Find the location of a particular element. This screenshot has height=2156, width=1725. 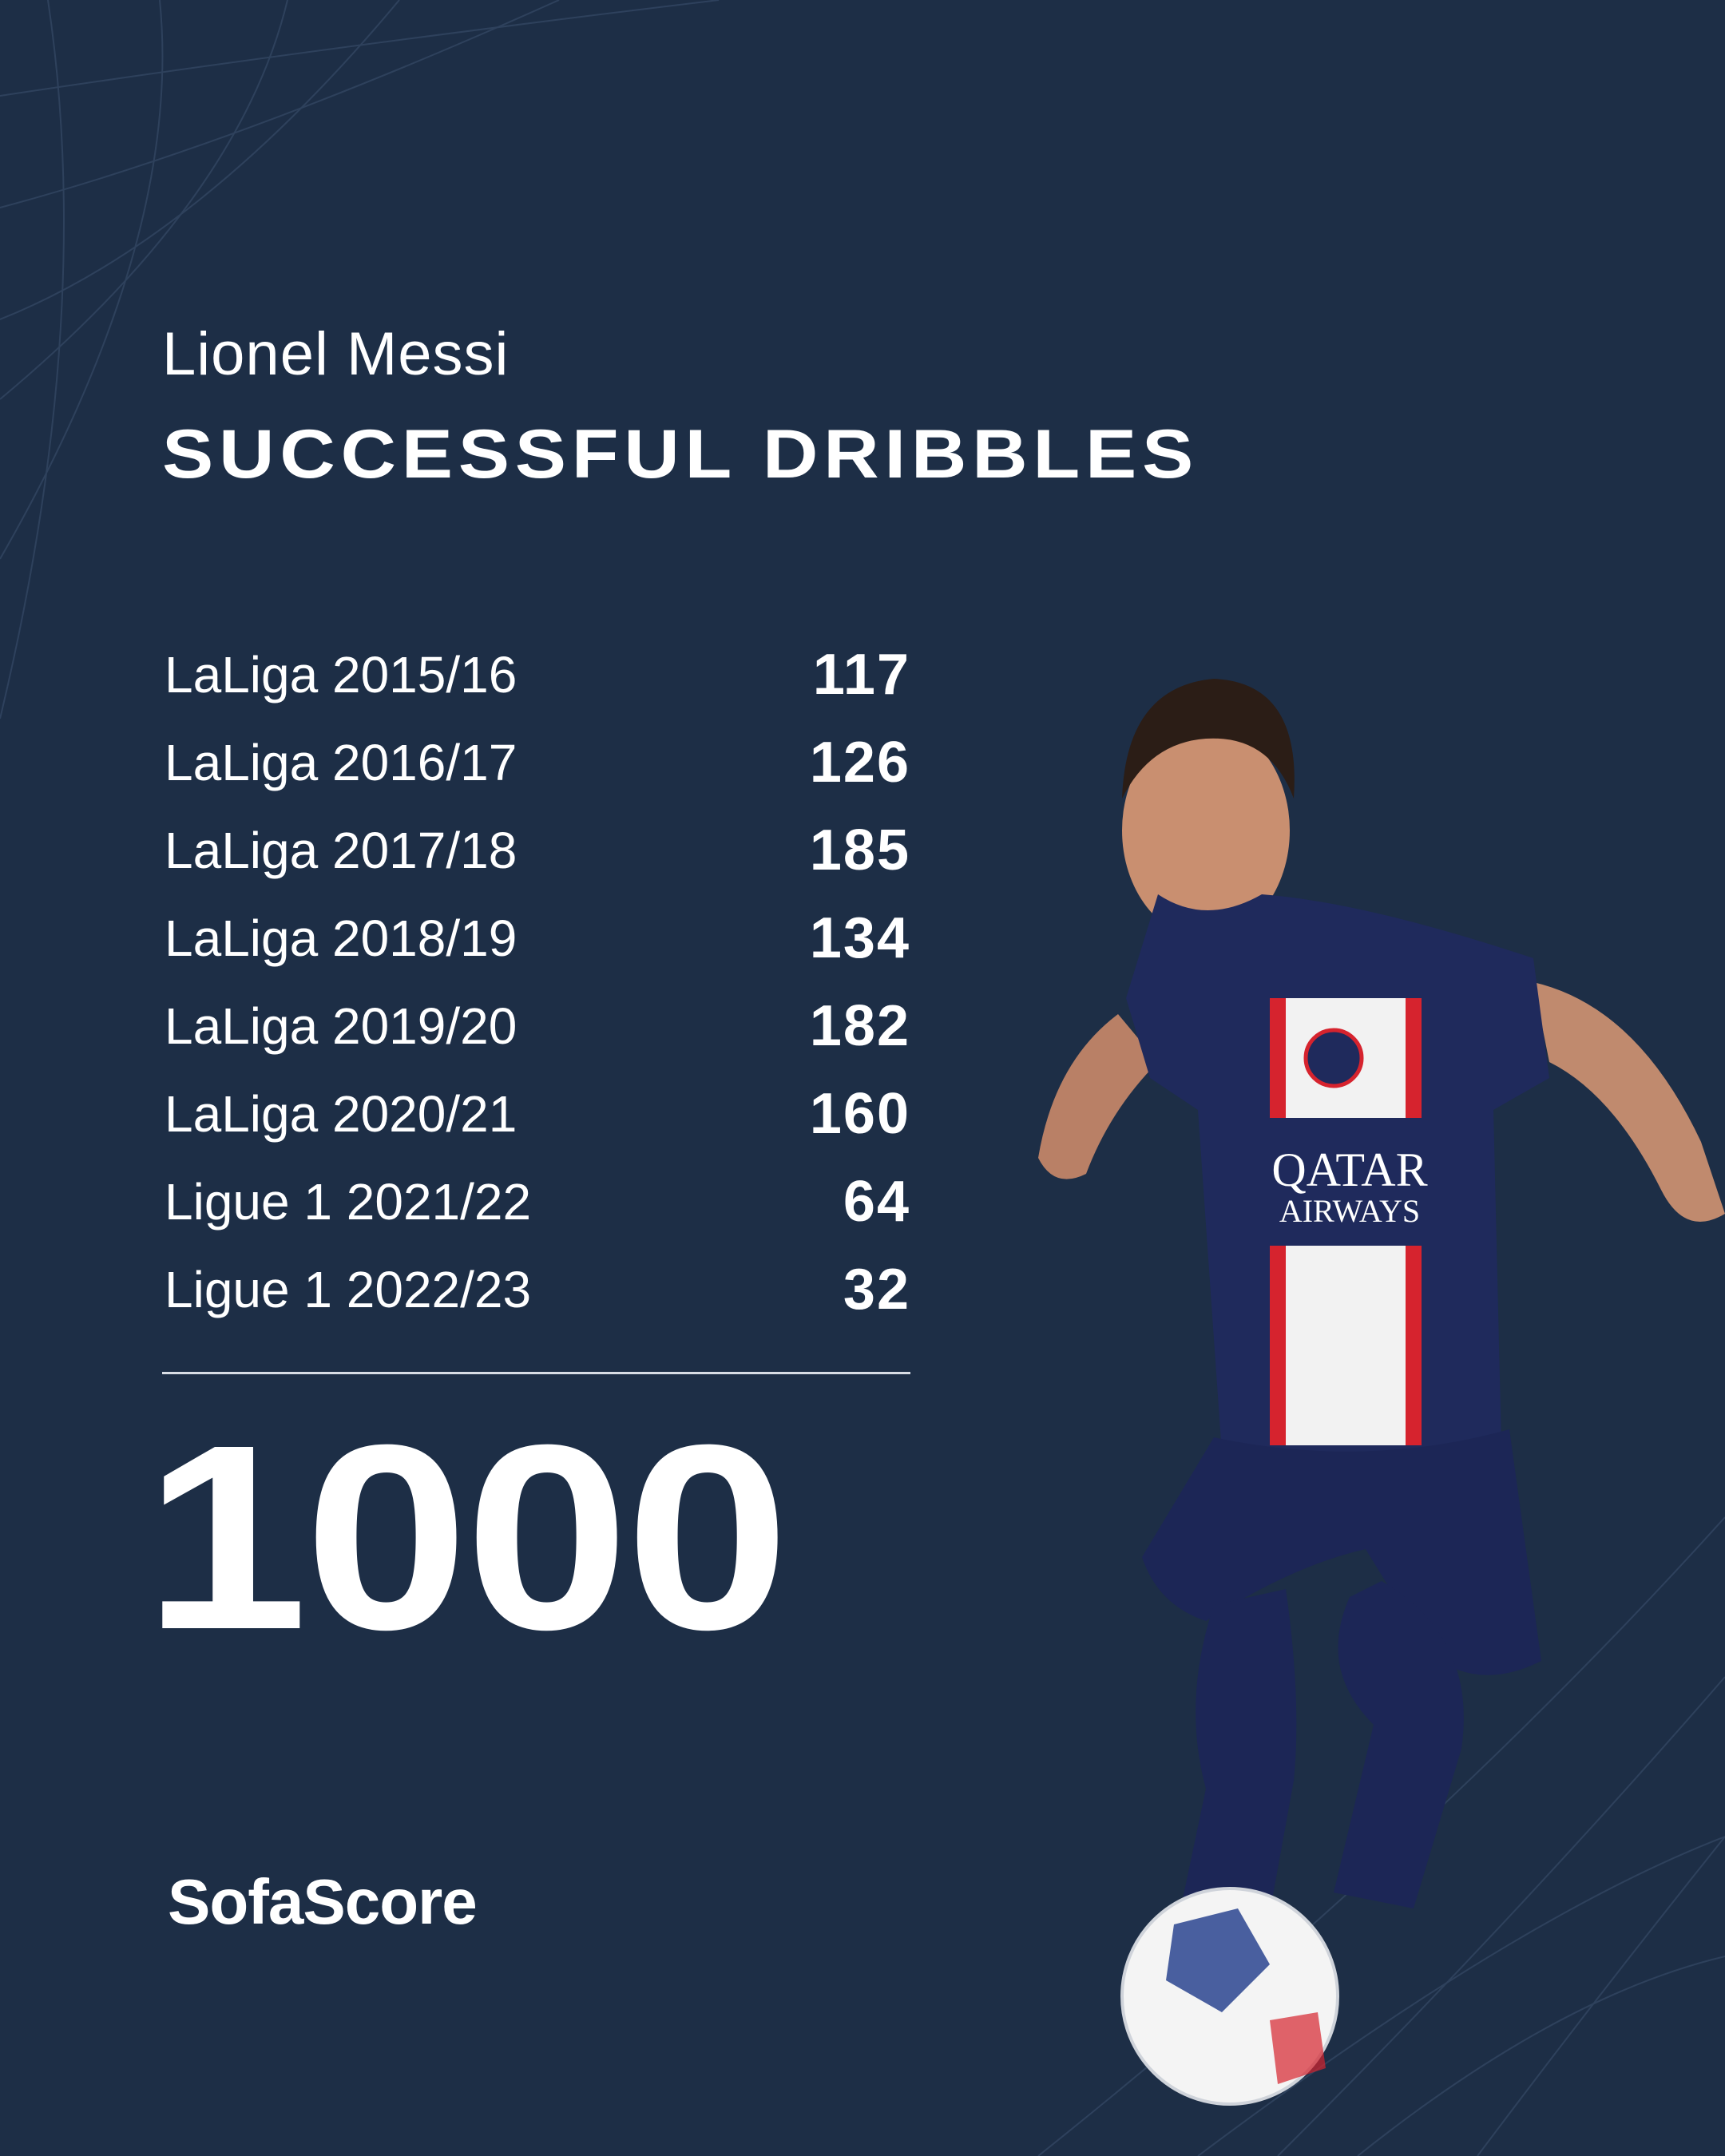

jersey-sponsor: QATAR is located at coordinates (1349, 1169).